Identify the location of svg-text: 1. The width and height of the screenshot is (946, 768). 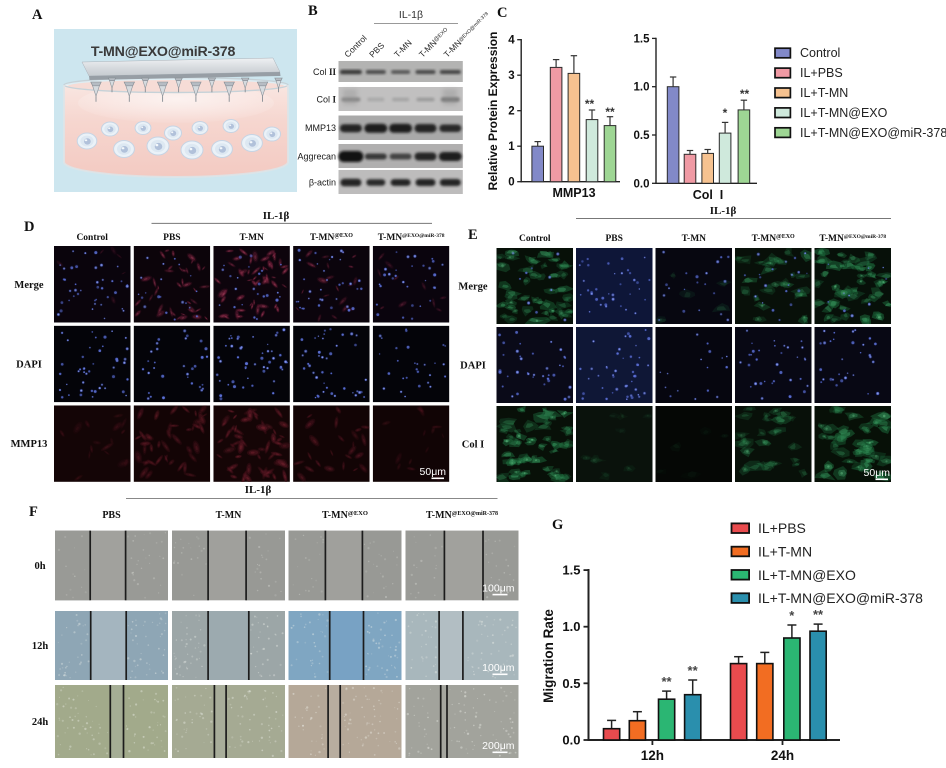
(511, 147).